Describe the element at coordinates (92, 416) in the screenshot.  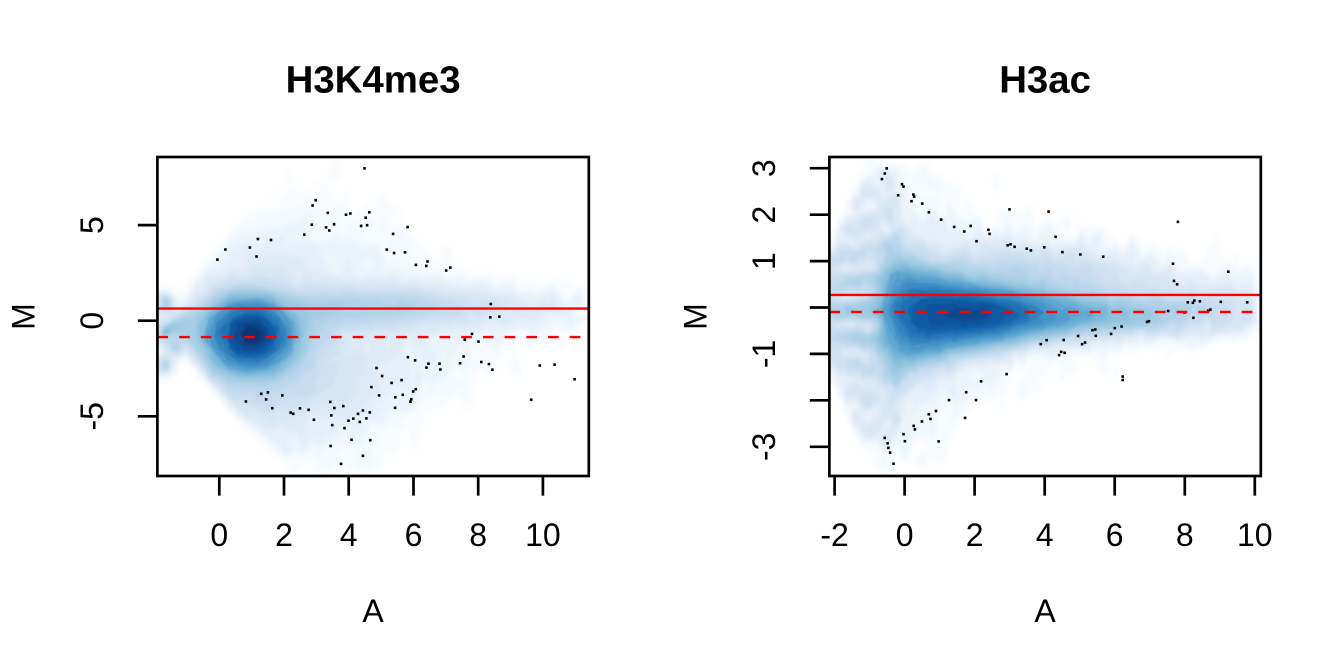
I see `svg-text: -5` at that location.